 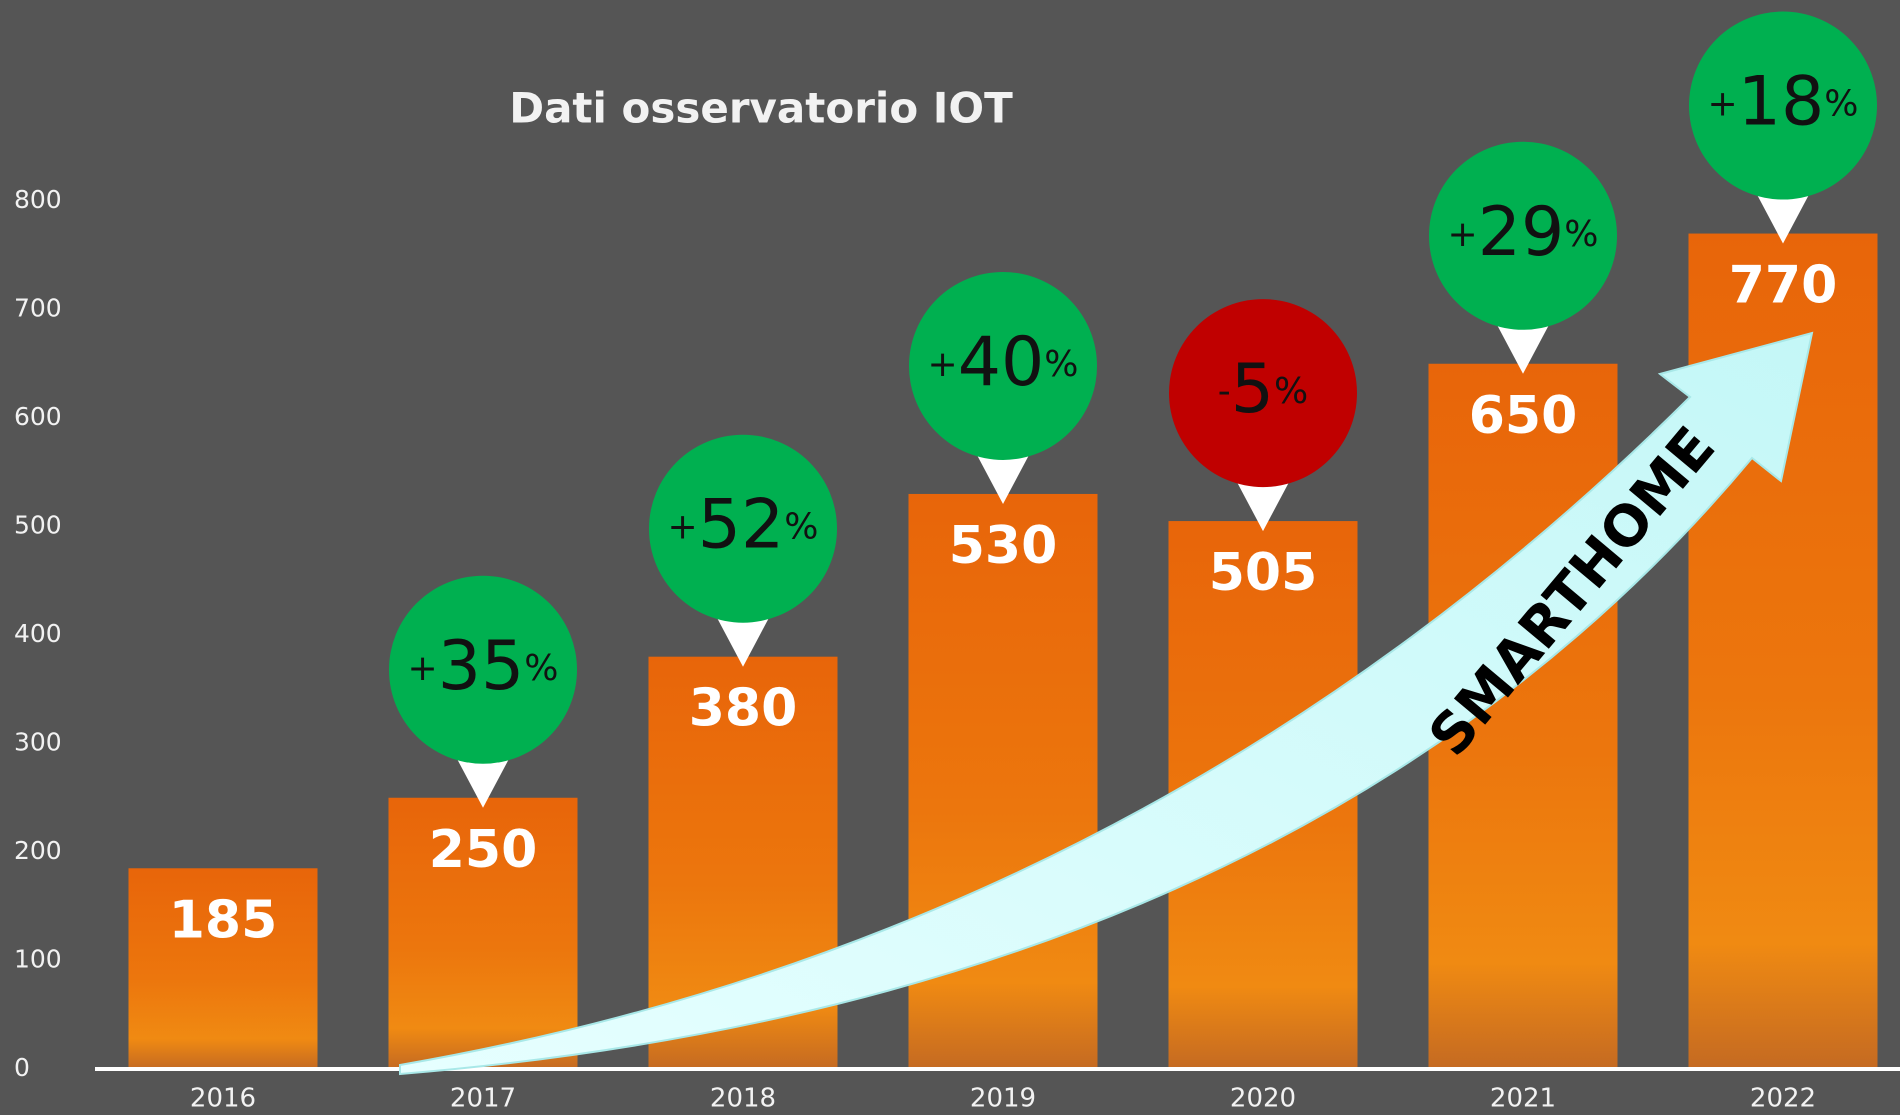 What do you see at coordinates (483, 850) in the screenshot?
I see `value-label: 250` at bounding box center [483, 850].